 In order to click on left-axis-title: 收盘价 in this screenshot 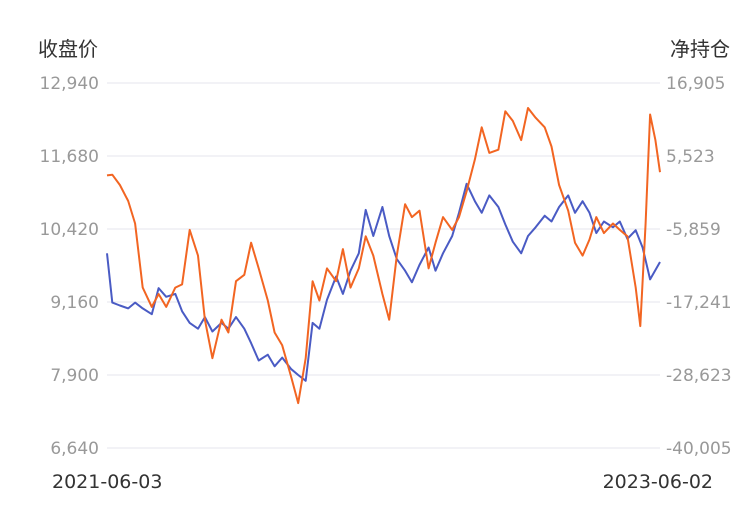, I will do `click(68, 49)`.